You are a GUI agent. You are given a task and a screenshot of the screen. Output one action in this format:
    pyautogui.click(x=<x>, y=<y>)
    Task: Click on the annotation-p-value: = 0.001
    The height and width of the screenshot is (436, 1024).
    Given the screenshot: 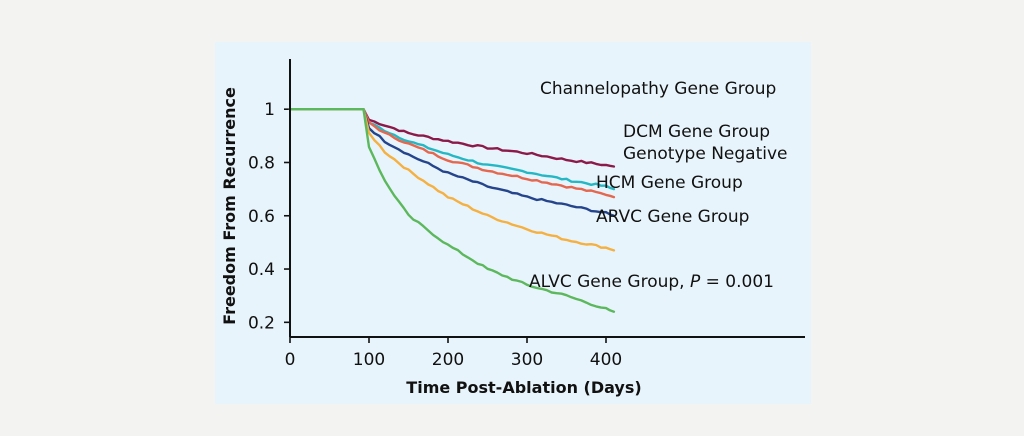 What is the action you would take?
    pyautogui.click(x=737, y=282)
    